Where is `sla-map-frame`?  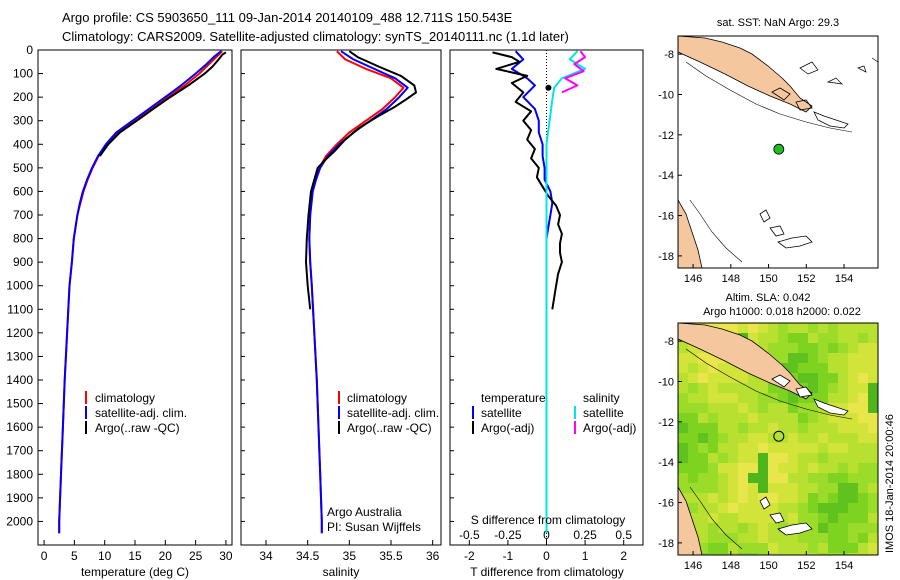
sla-map-frame is located at coordinates (778, 439).